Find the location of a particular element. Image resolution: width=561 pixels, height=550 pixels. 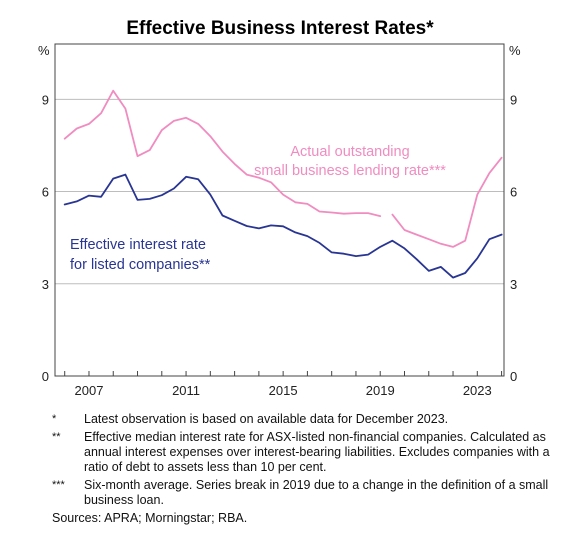

y-tick-right-label: 3 is located at coordinates (513, 284).